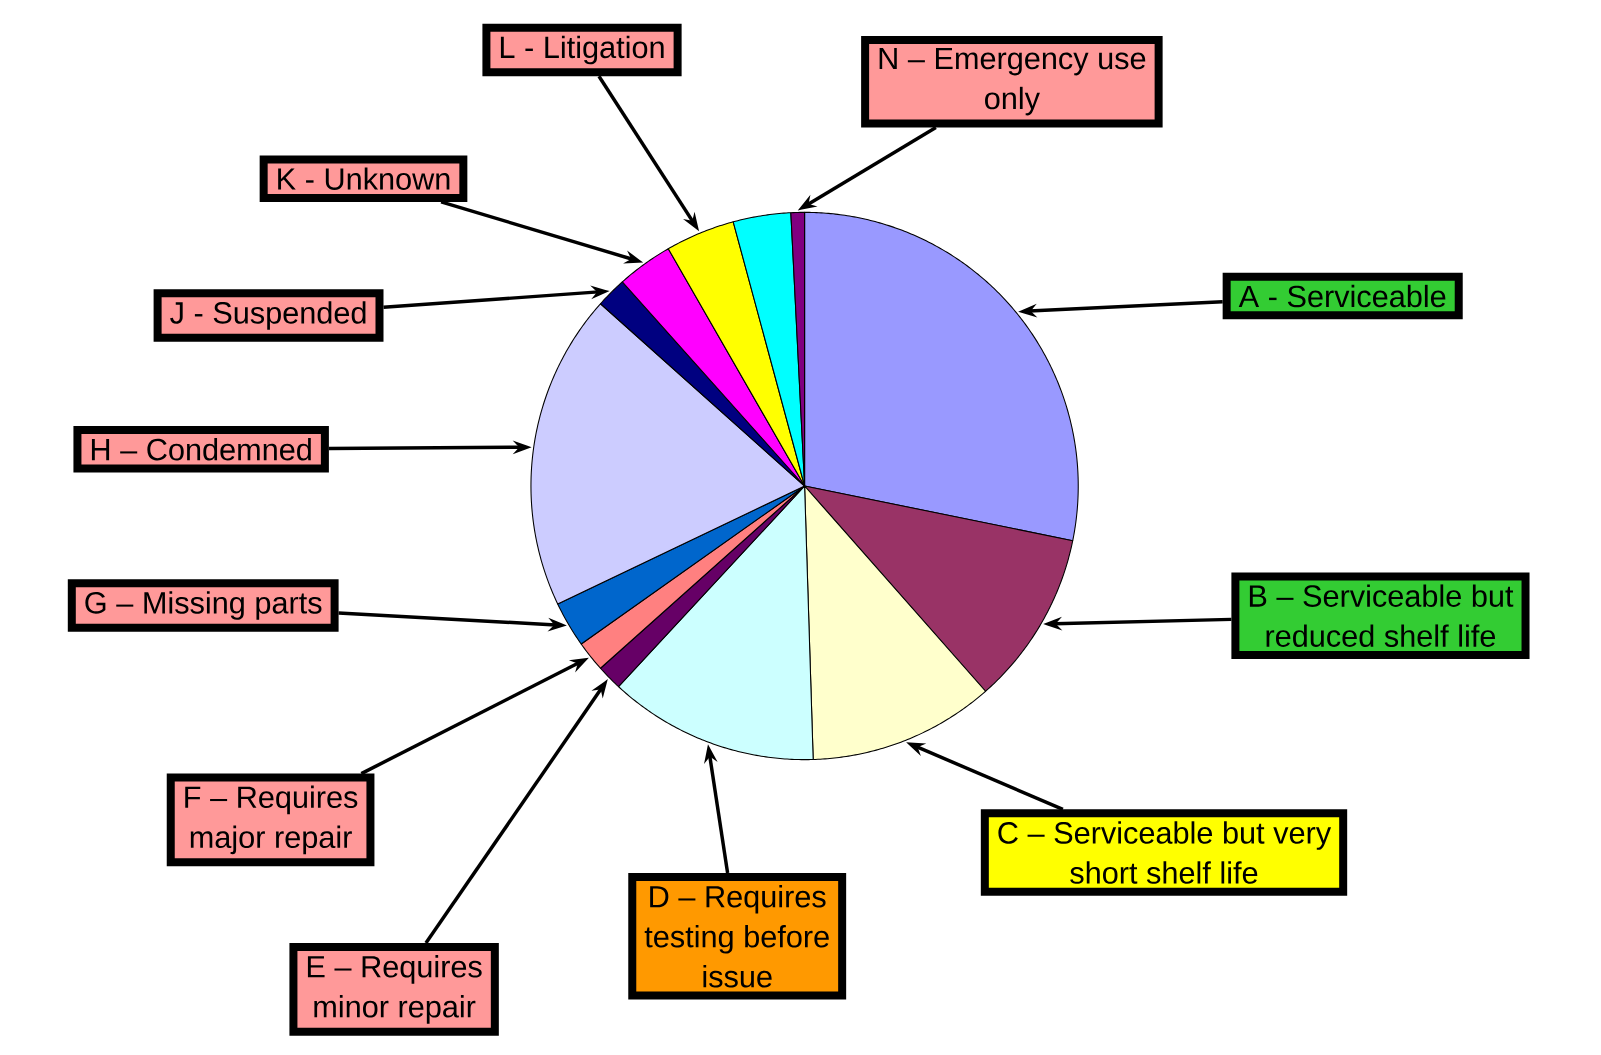 The image size is (1601, 1055). What do you see at coordinates (268, 315) in the screenshot?
I see `slice-label: J - Suspended` at bounding box center [268, 315].